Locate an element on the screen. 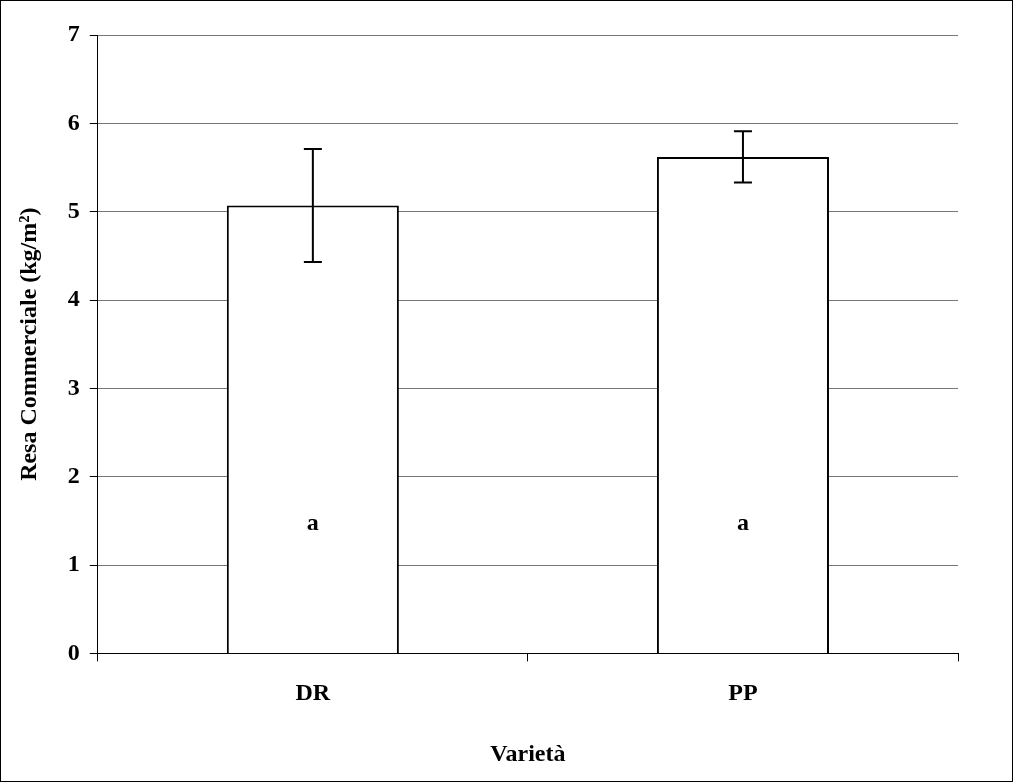 This screenshot has width=1013, height=782. y-tick-label: 4 is located at coordinates (73, 298).